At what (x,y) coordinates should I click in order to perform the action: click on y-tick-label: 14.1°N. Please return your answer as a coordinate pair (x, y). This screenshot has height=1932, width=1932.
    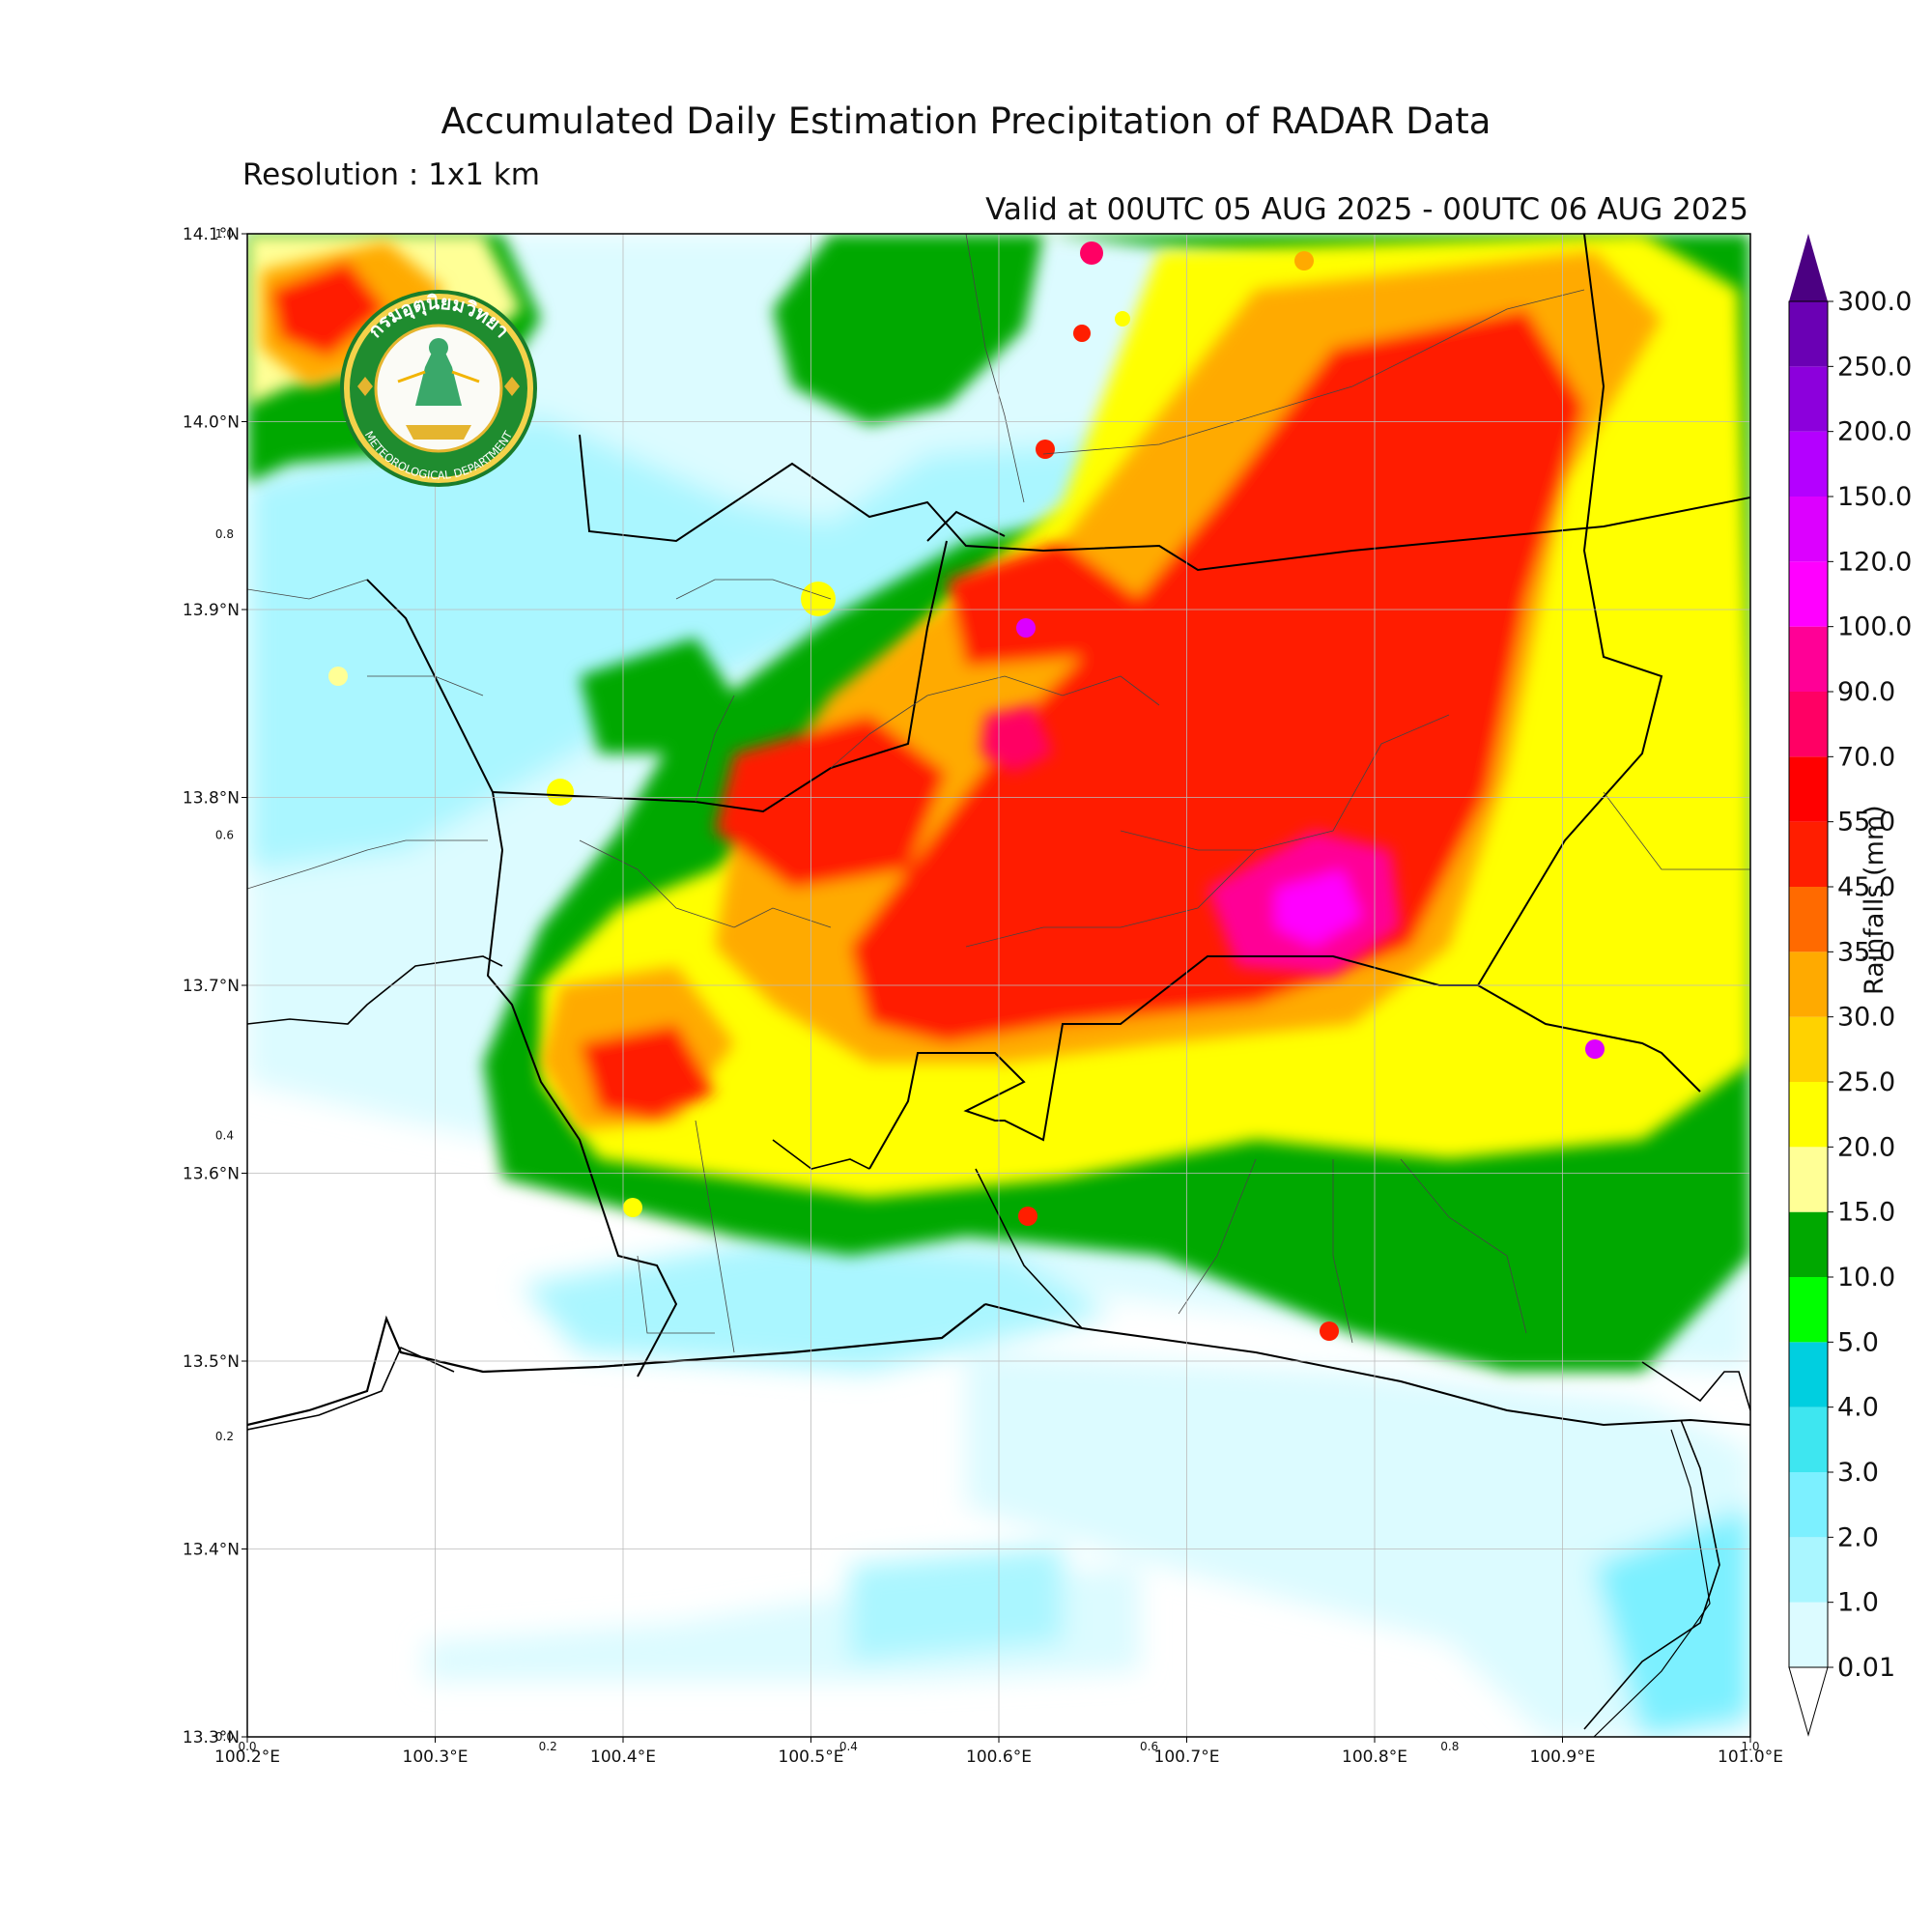
    Looking at the image, I should click on (211, 234).